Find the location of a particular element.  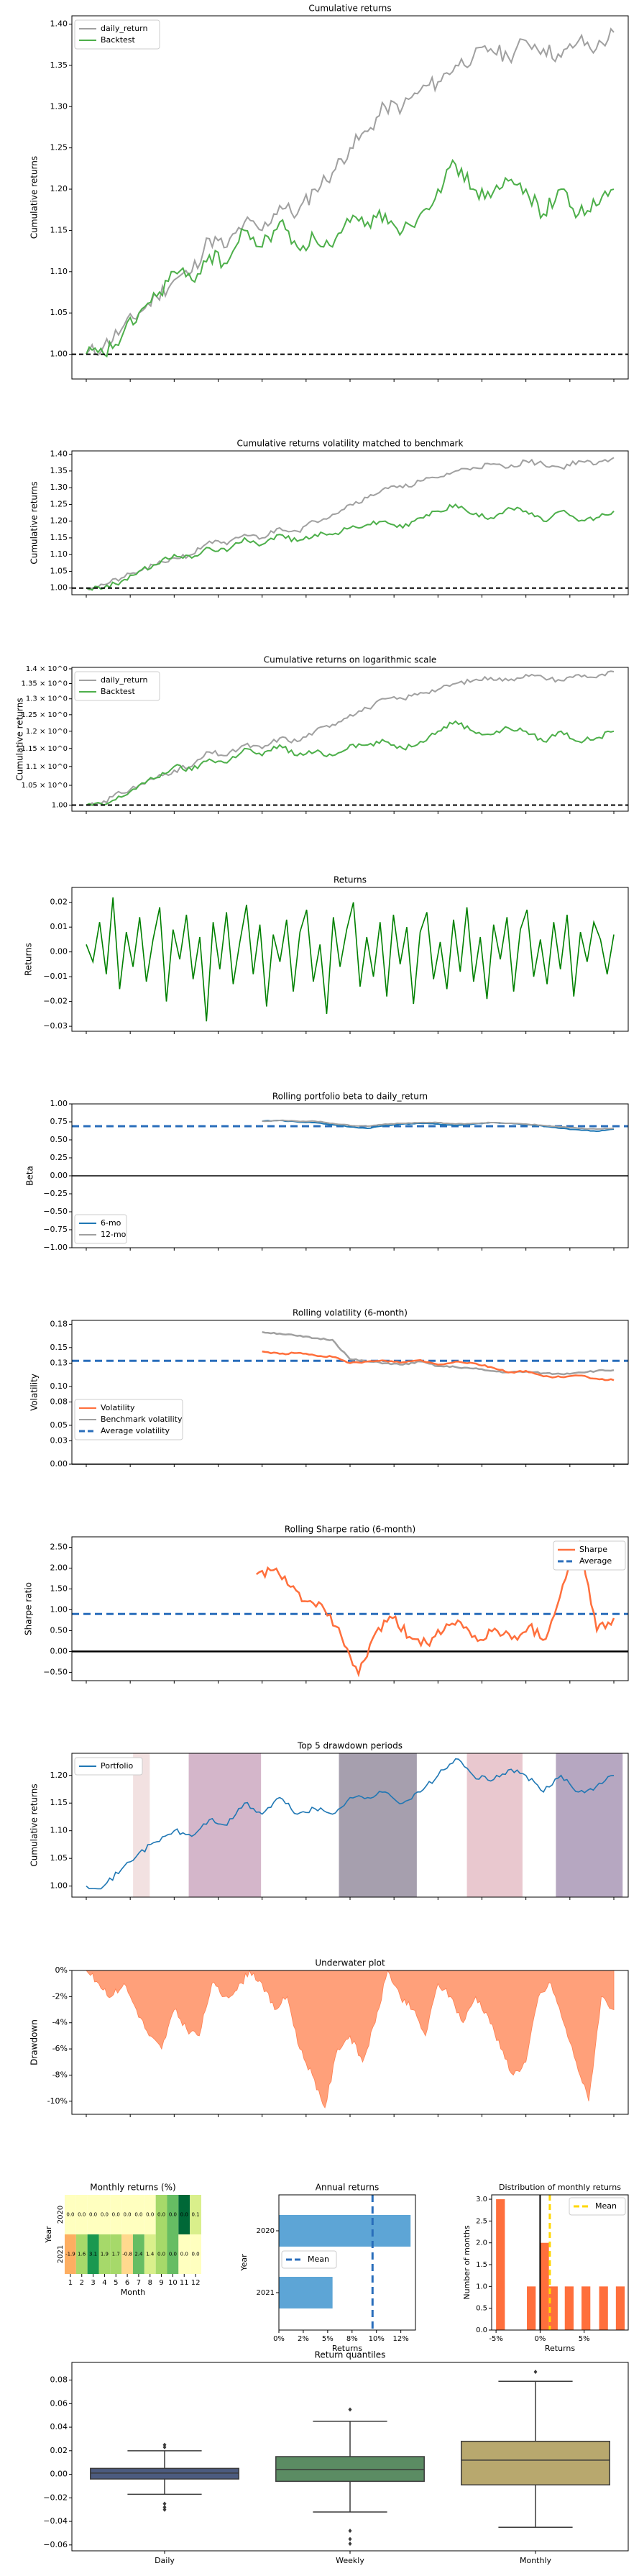

chart9-cell-label: -1.9 is located at coordinates (70, 2254).